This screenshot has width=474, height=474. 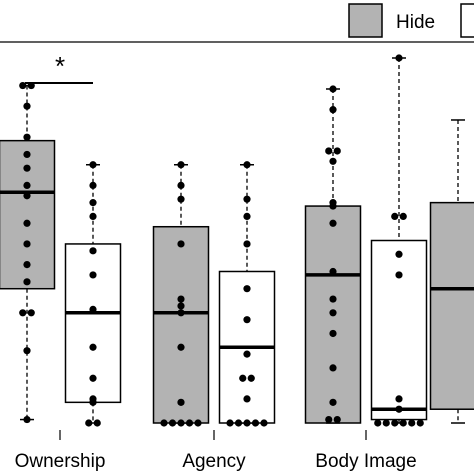 What do you see at coordinates (365, 461) in the screenshot?
I see `x-tick-label-body-image: Body Image` at bounding box center [365, 461].